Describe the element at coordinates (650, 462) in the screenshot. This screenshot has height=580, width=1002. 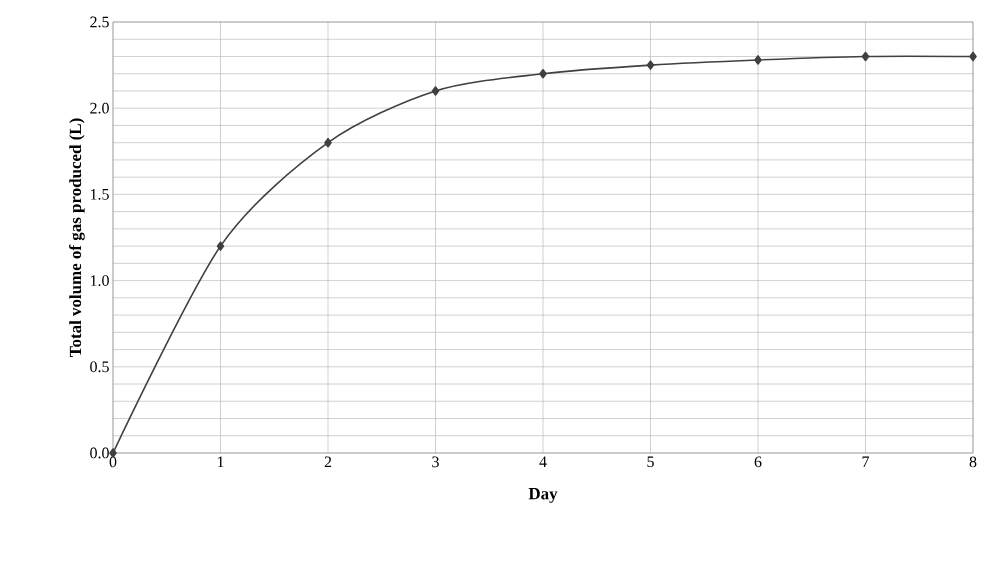
I see `x-tick-label: 5` at that location.